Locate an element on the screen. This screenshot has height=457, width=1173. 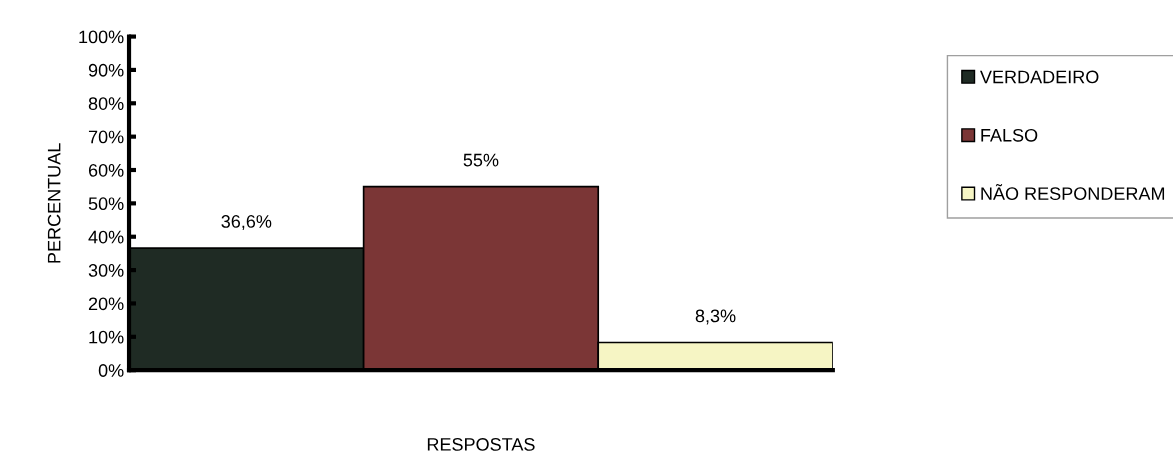
y-tick-label: 70% is located at coordinates (106, 137).